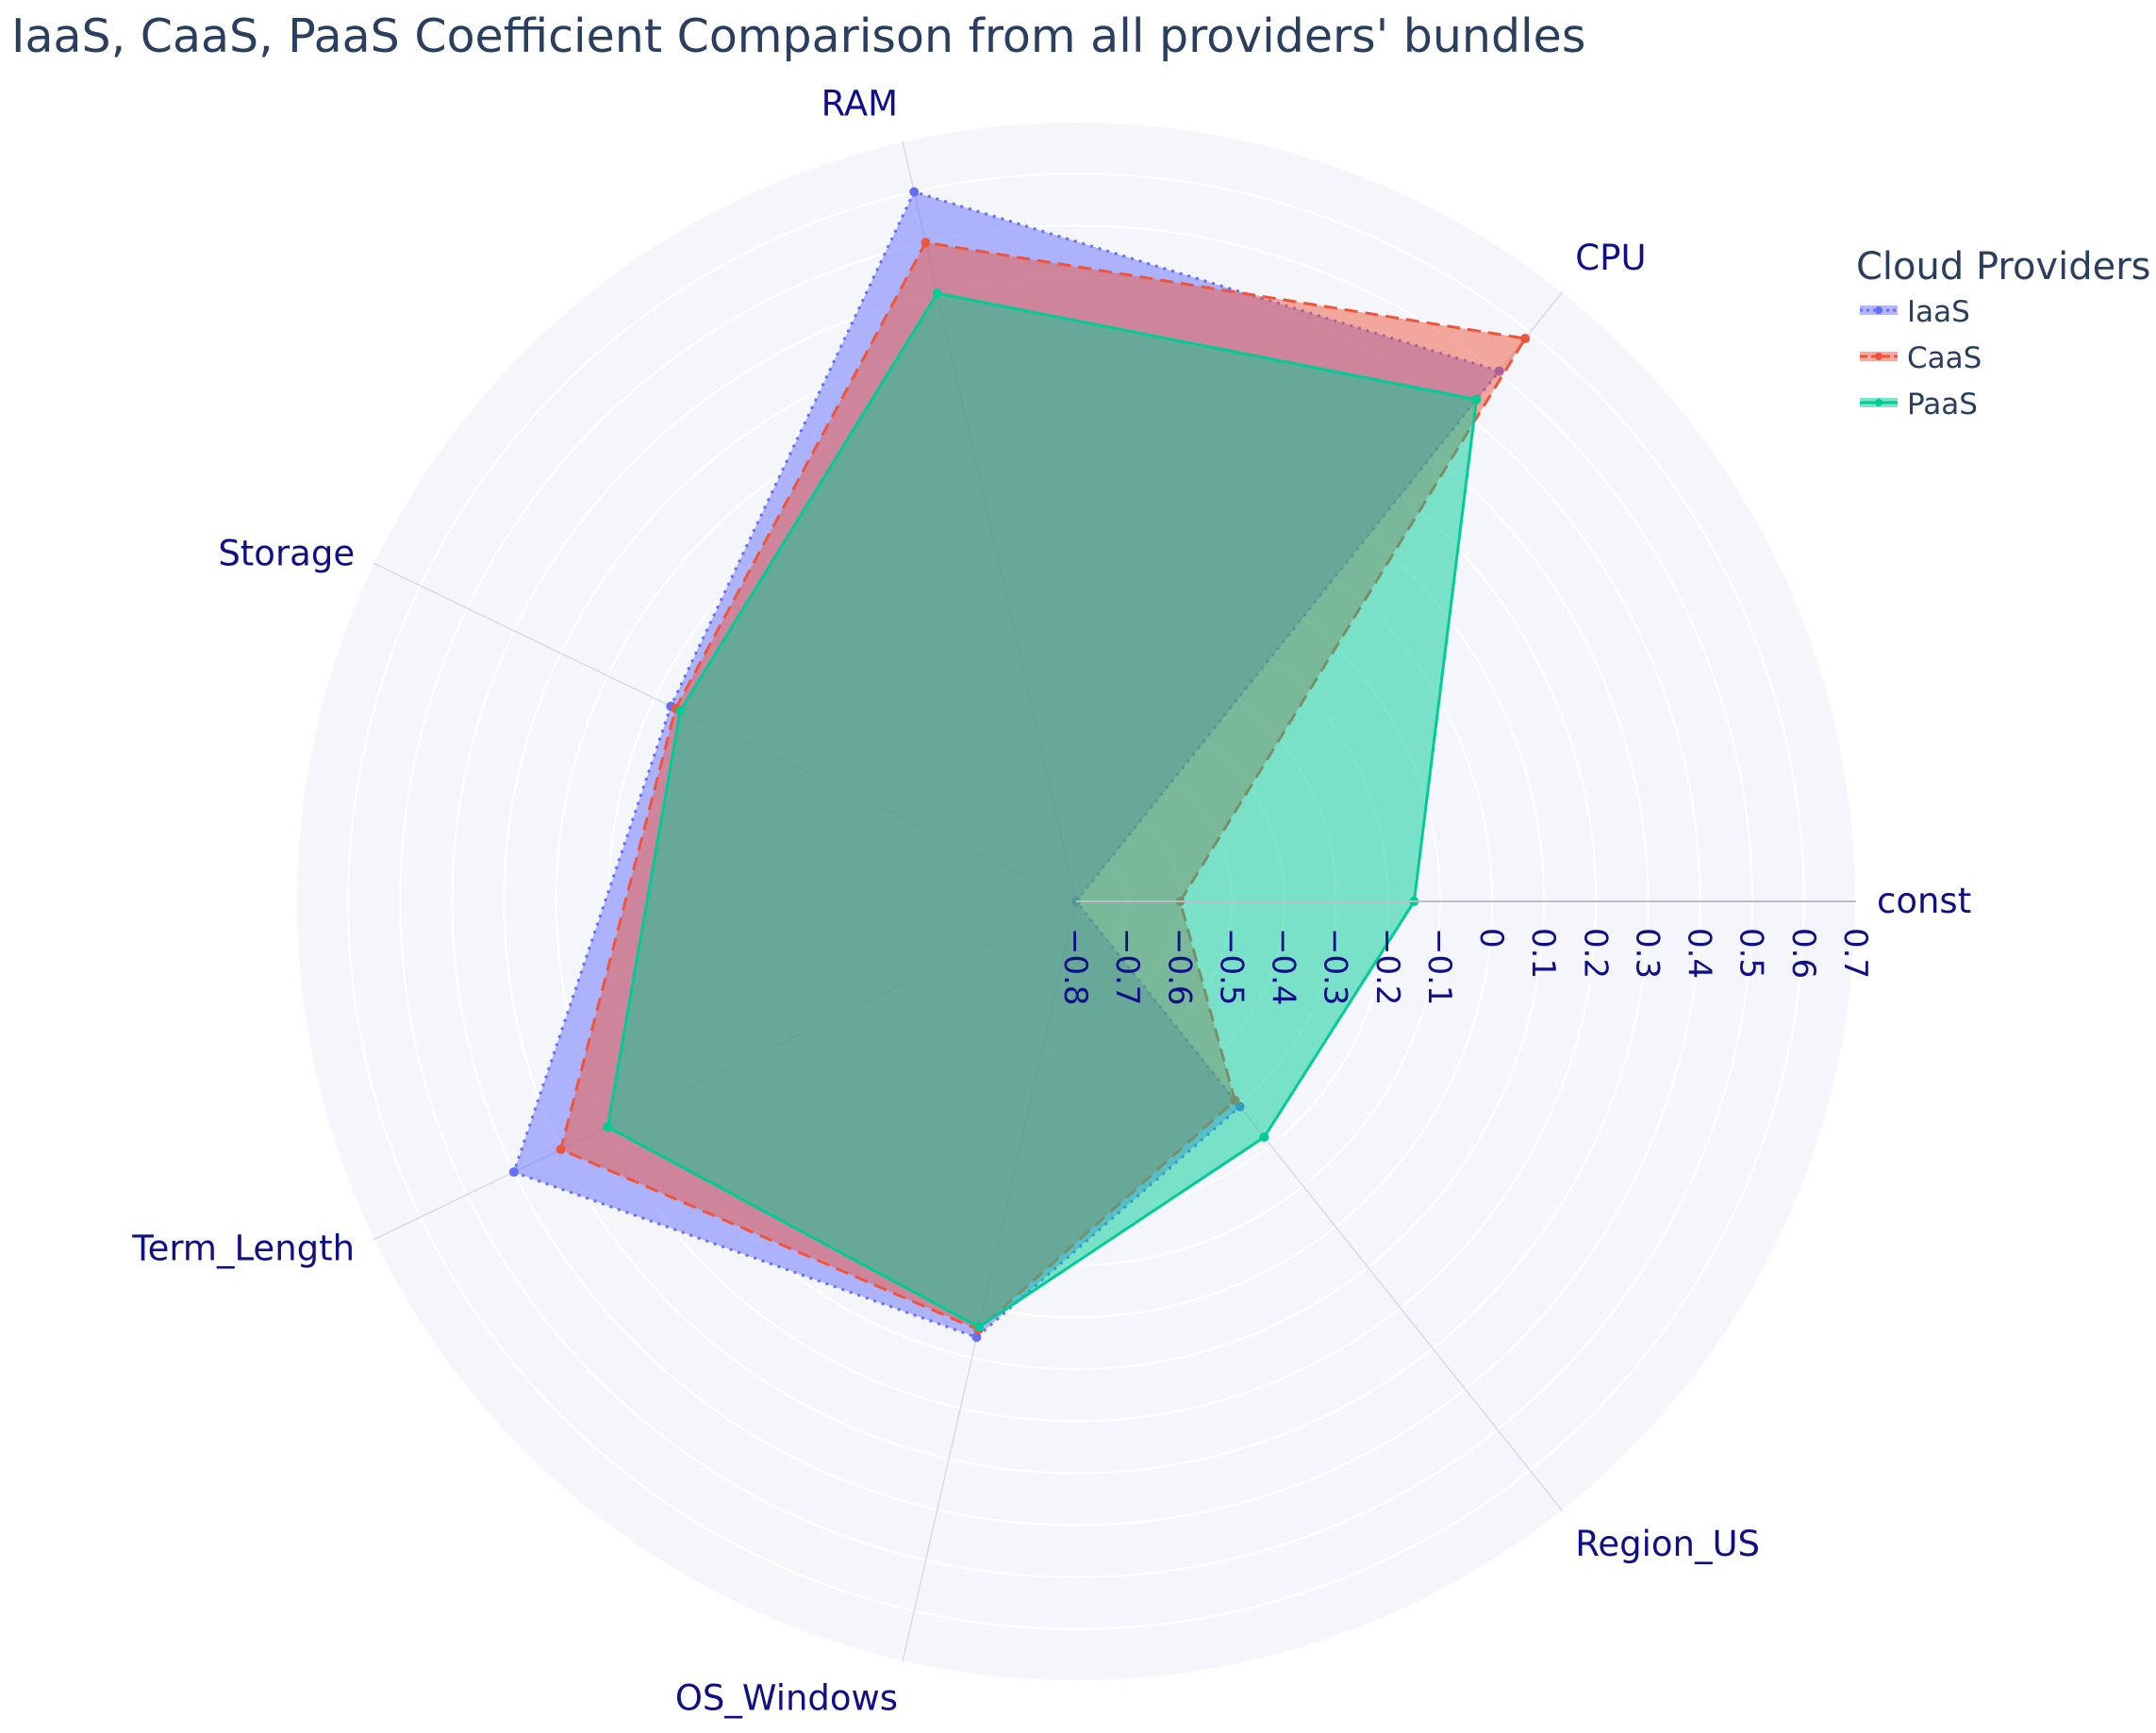  Describe the element at coordinates (1668, 1544) in the screenshot. I see `axis-label-region-us: Region_US` at that location.